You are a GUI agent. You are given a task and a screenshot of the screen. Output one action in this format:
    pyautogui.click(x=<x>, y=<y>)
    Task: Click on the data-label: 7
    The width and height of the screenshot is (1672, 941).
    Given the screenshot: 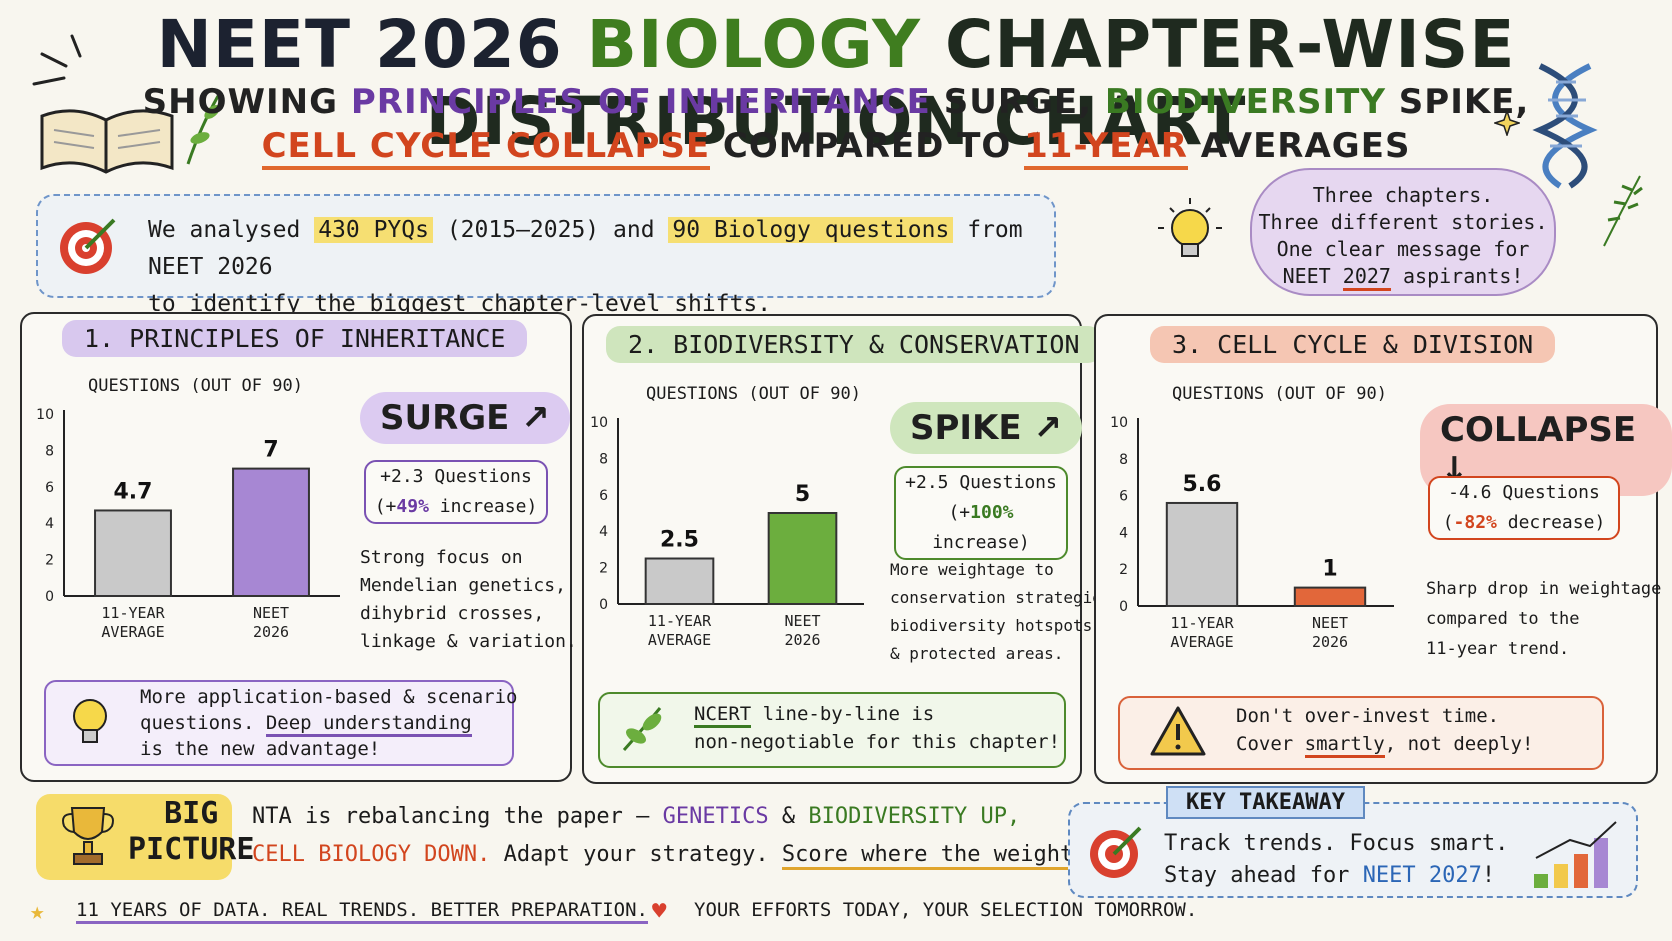 What is the action you would take?
    pyautogui.click(x=270, y=450)
    